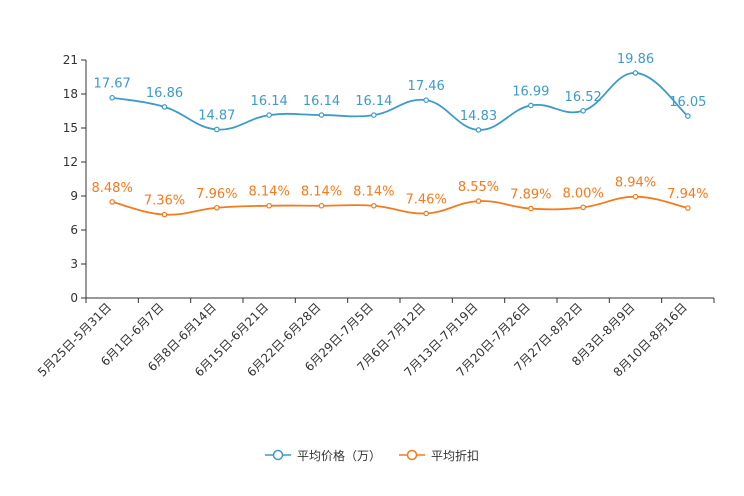 Image resolution: width=744 pixels, height=496 pixels. I want to click on legend-price-line-icon, so click(277, 455).